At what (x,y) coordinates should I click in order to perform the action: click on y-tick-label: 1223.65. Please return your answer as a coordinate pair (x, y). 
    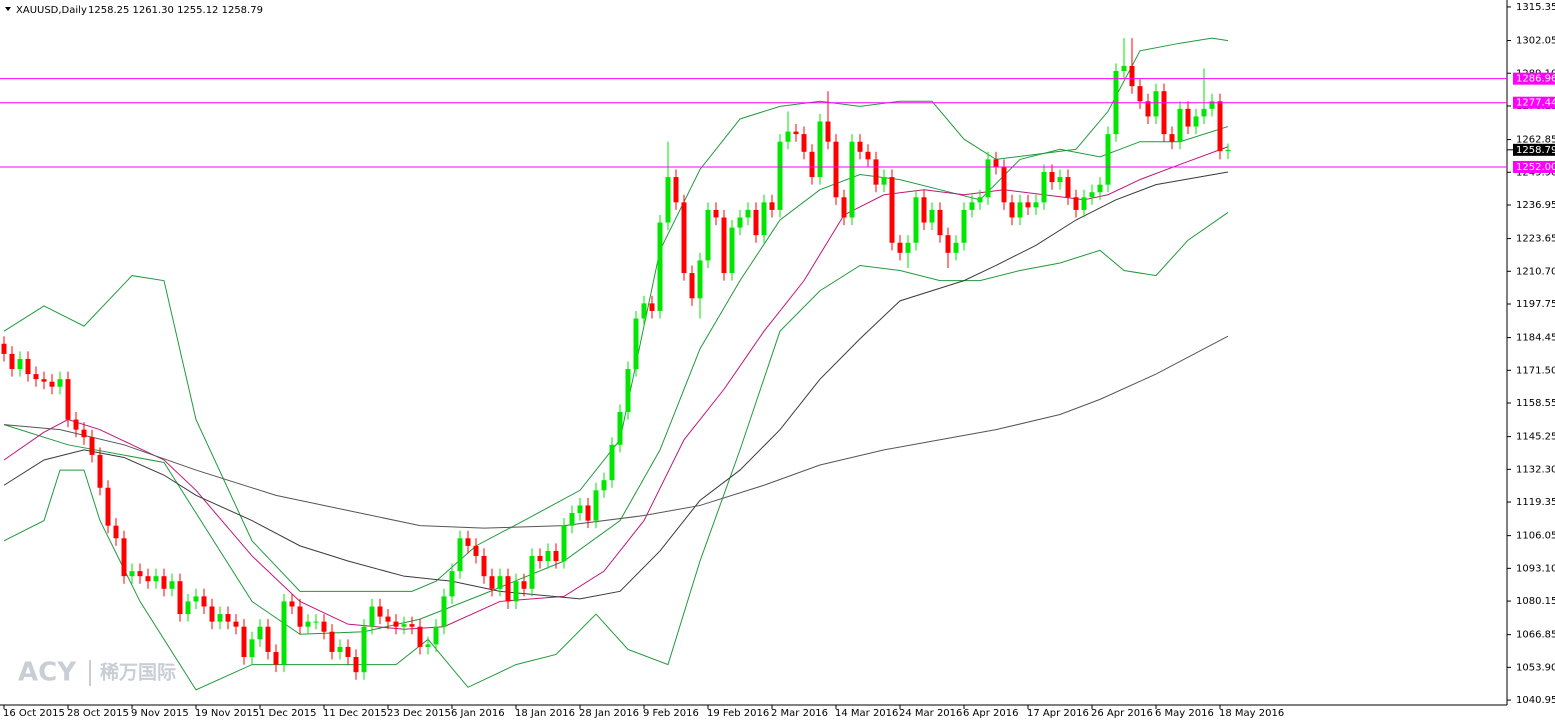
    Looking at the image, I should click on (1535, 239).